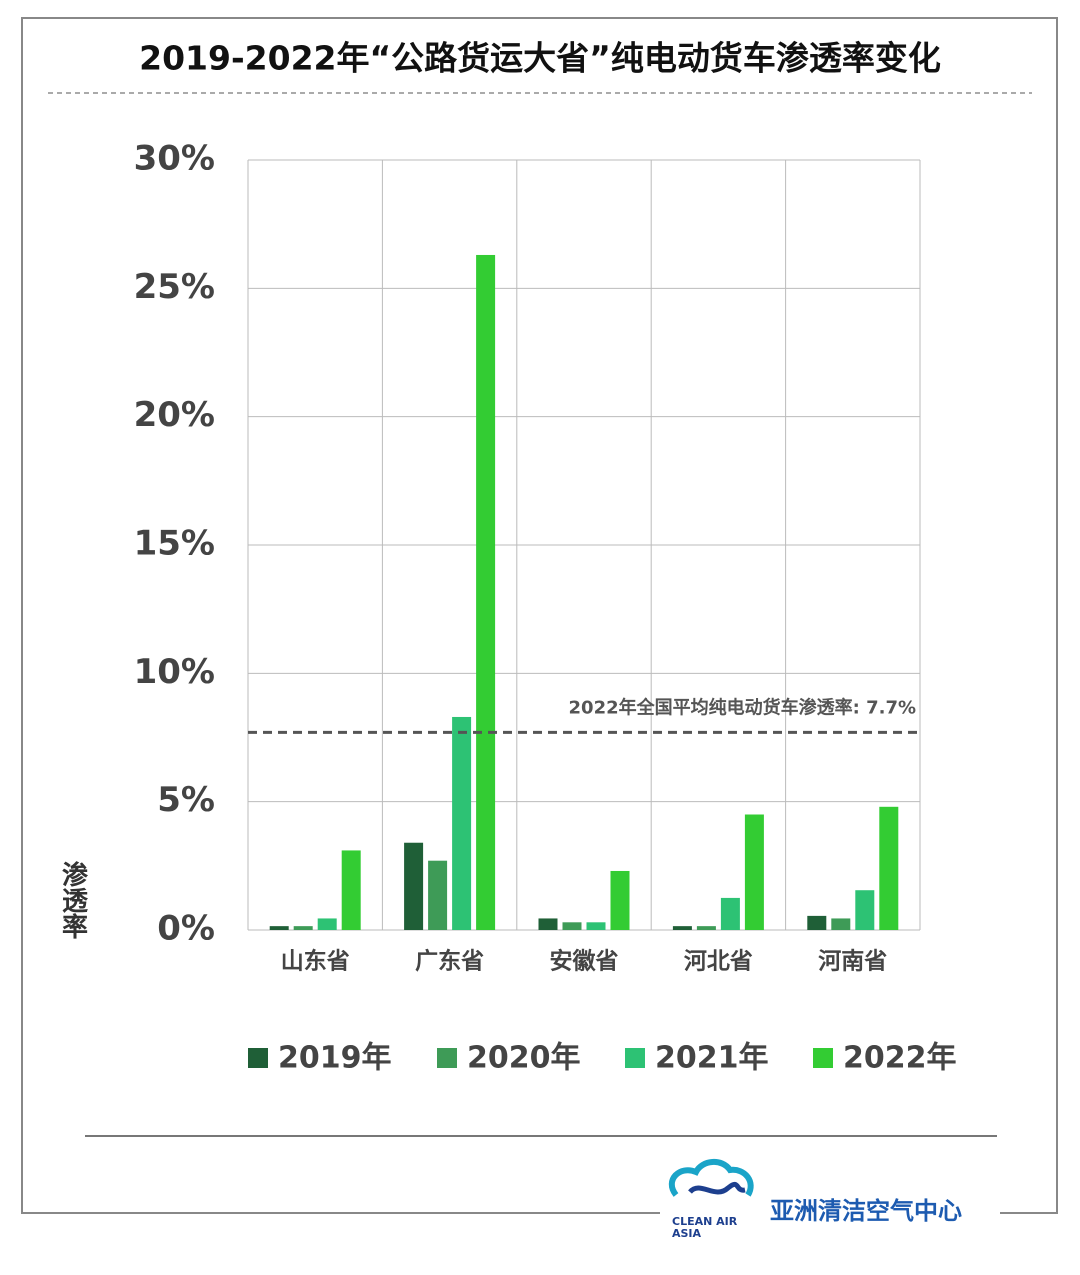 The image size is (1080, 1275). What do you see at coordinates (186, 800) in the screenshot?
I see `y-tick-label: 5%` at bounding box center [186, 800].